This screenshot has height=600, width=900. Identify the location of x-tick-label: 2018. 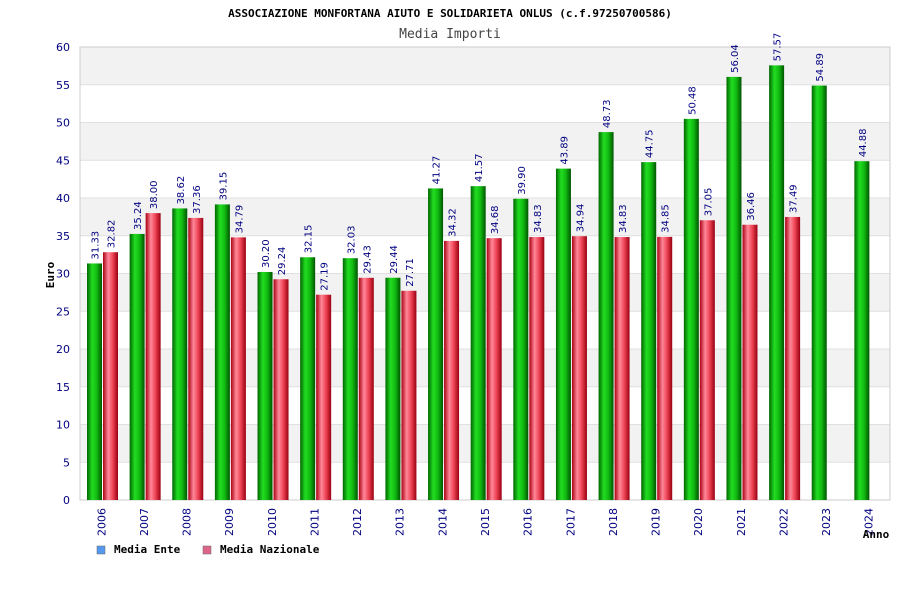
(613, 522).